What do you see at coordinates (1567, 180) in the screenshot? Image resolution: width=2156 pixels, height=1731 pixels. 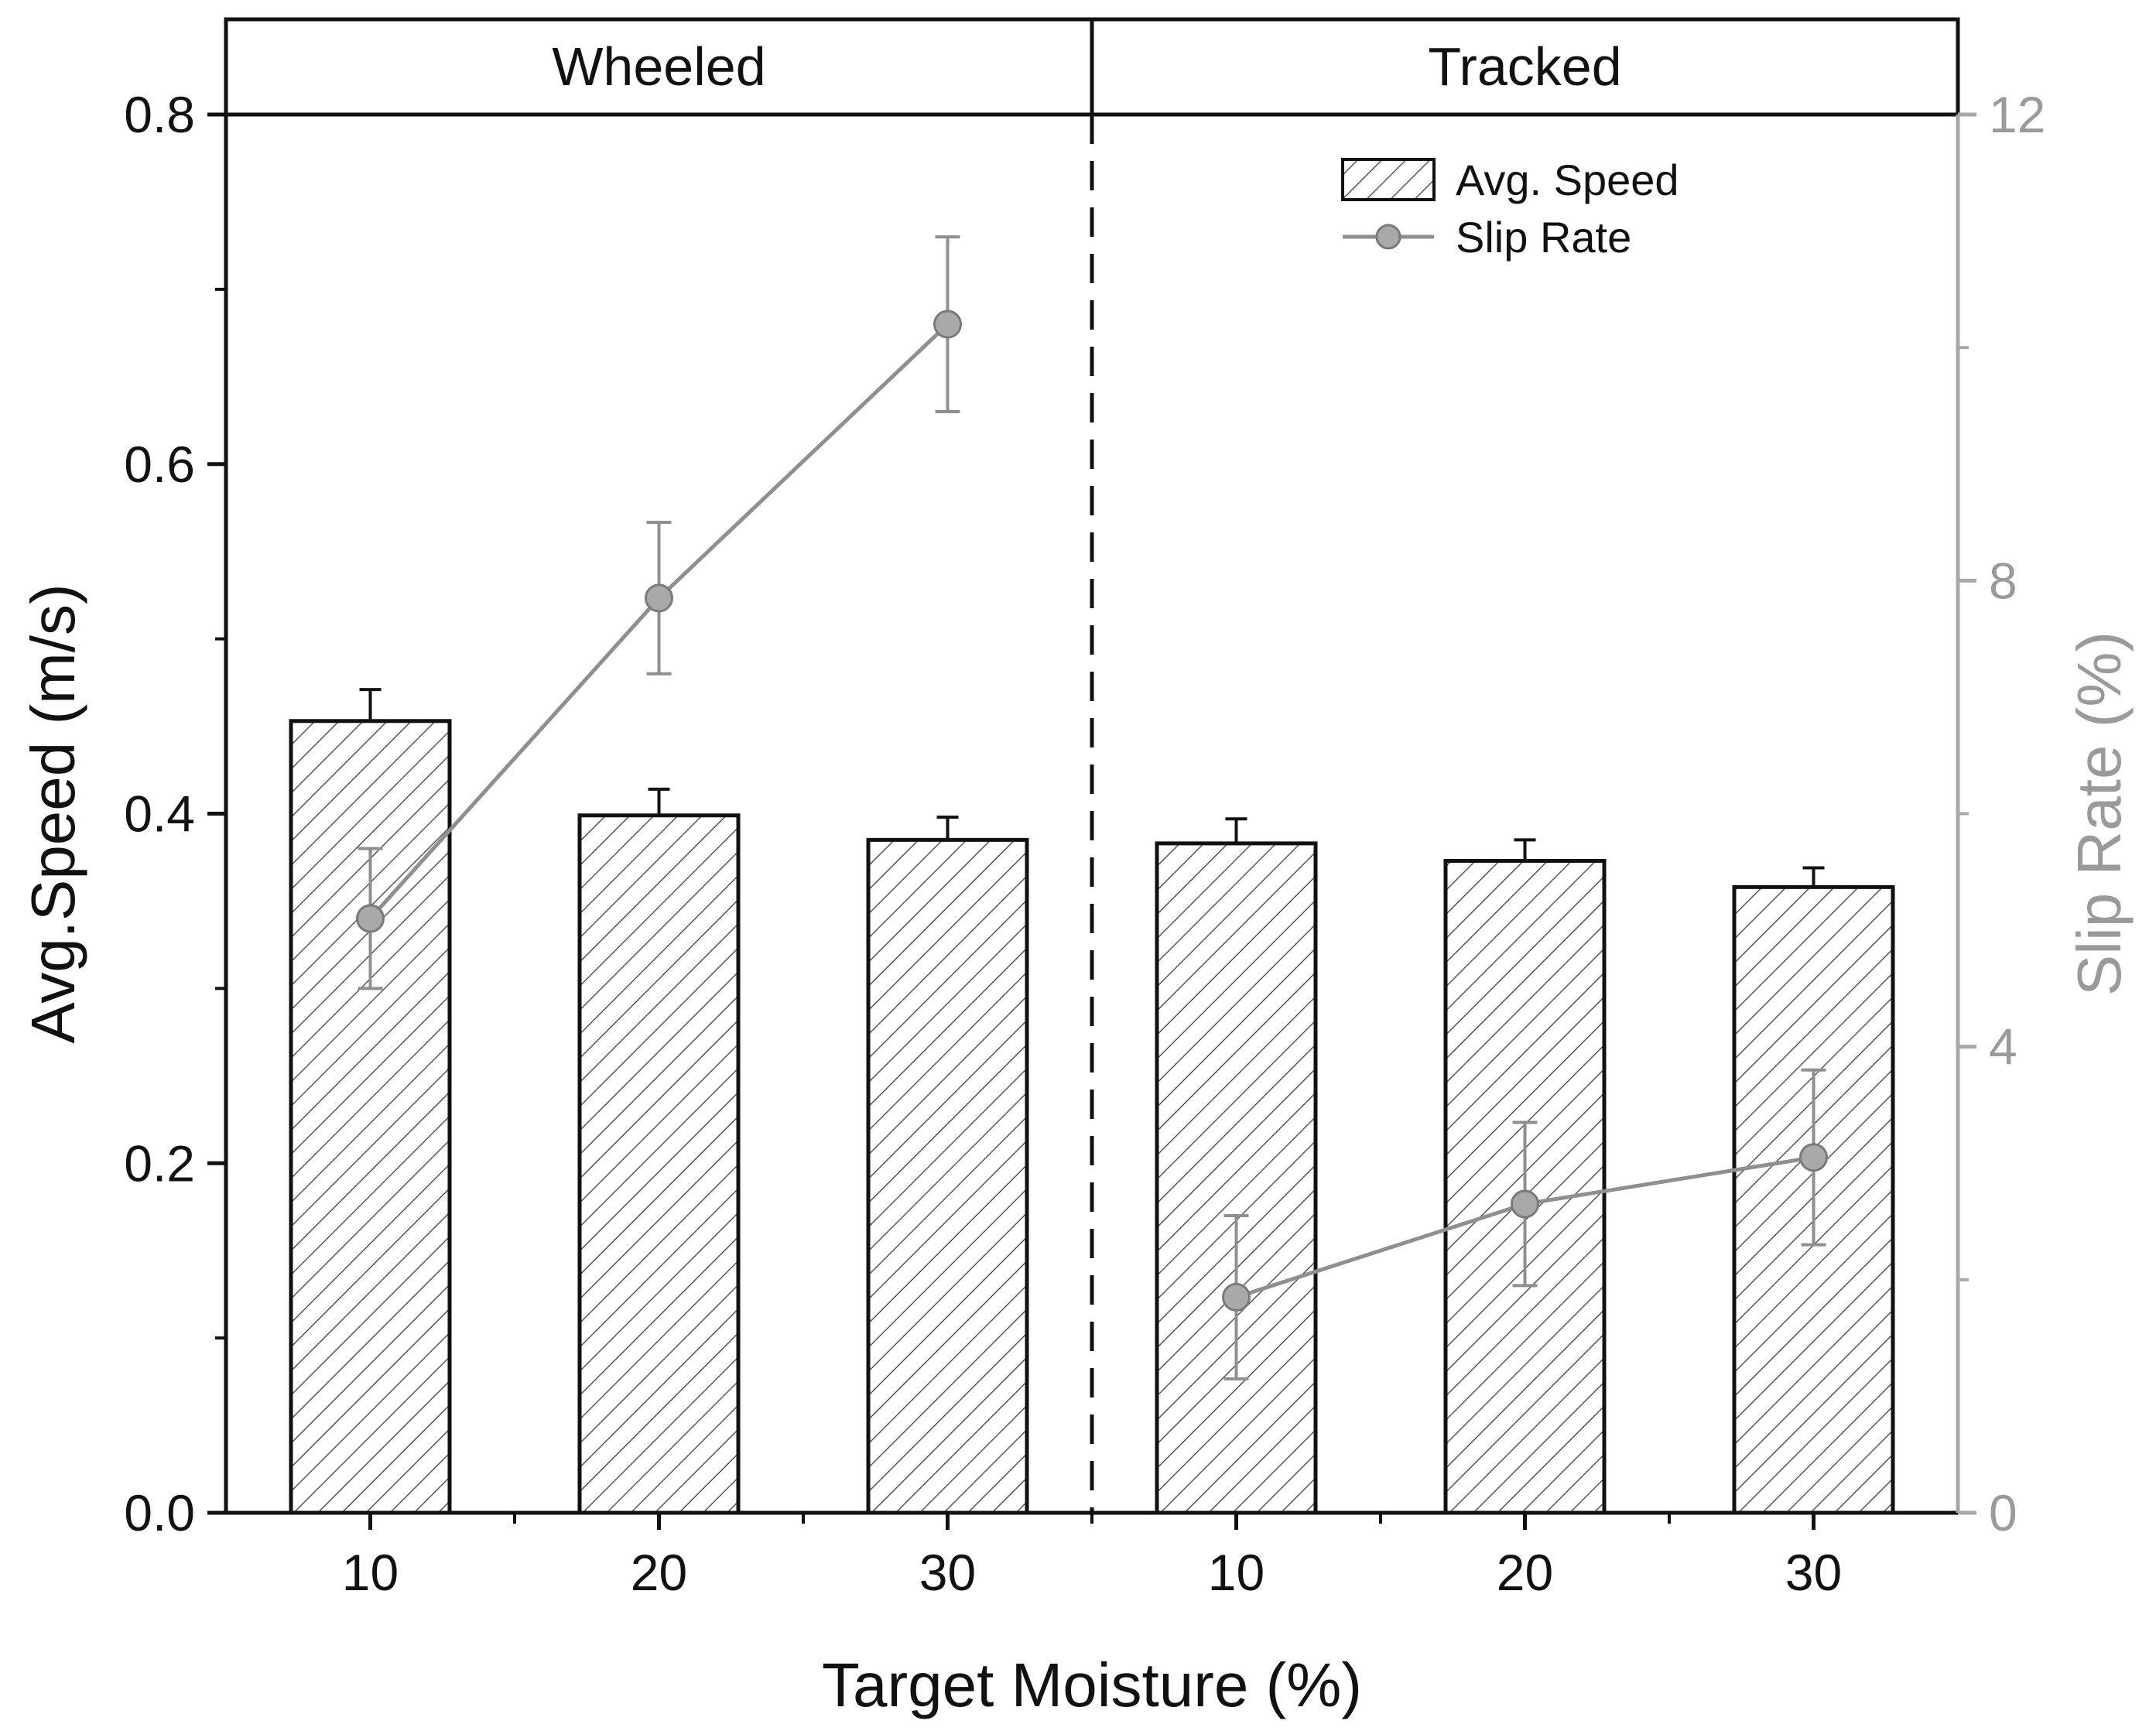 I see `legend-speed-label: Avg. Speed` at bounding box center [1567, 180].